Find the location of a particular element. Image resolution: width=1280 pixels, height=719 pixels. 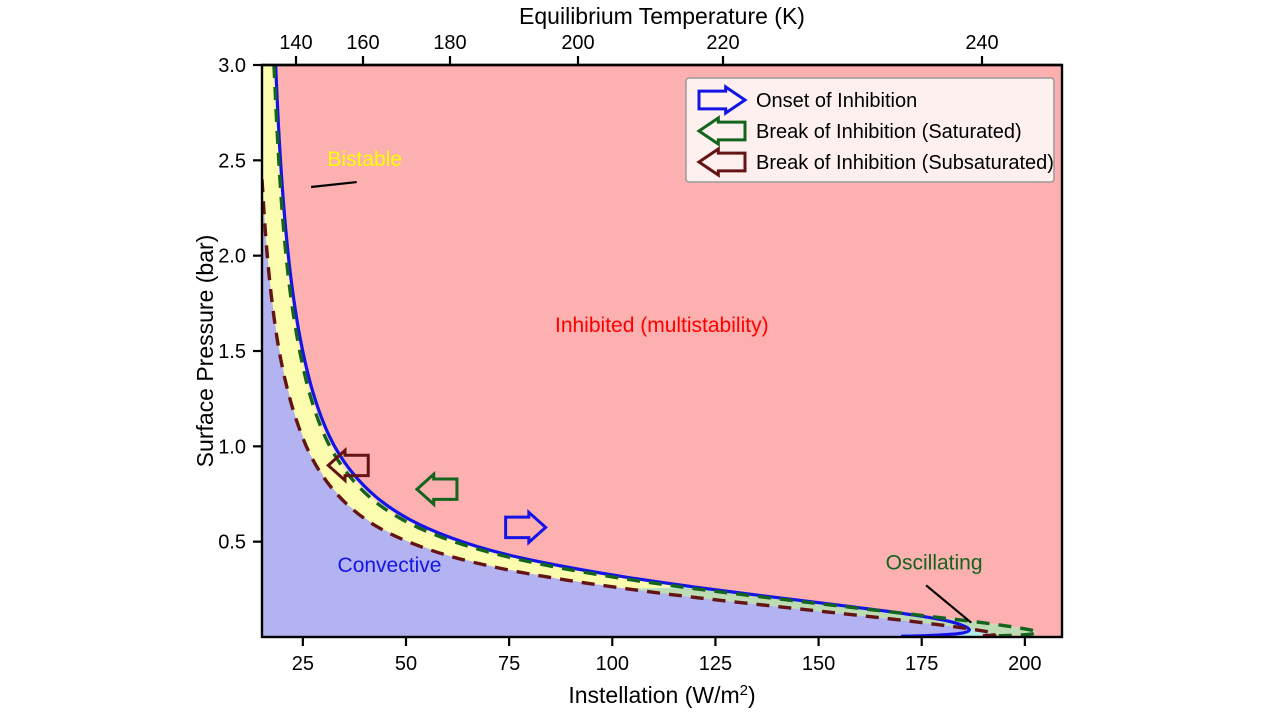

xtick-top-label: 240 is located at coordinates (981, 43).